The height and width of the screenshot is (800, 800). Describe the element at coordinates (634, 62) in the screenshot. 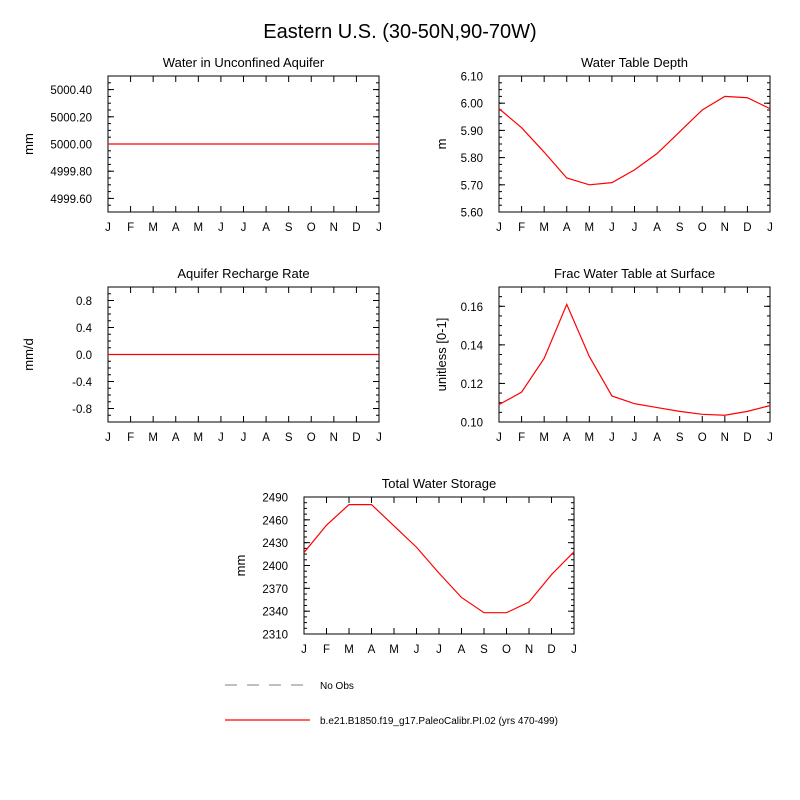

I see `chart-title: Water Table Depth` at that location.